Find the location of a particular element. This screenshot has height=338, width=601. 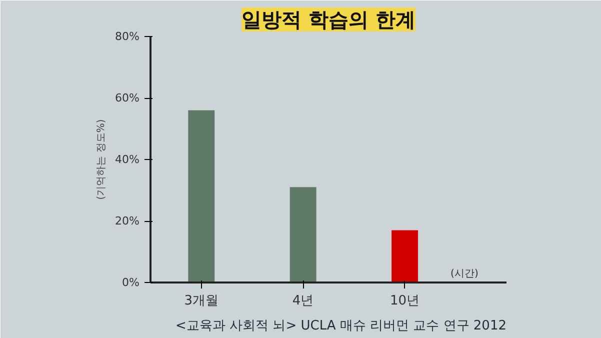

y-tick-label: 20% is located at coordinates (127, 221).